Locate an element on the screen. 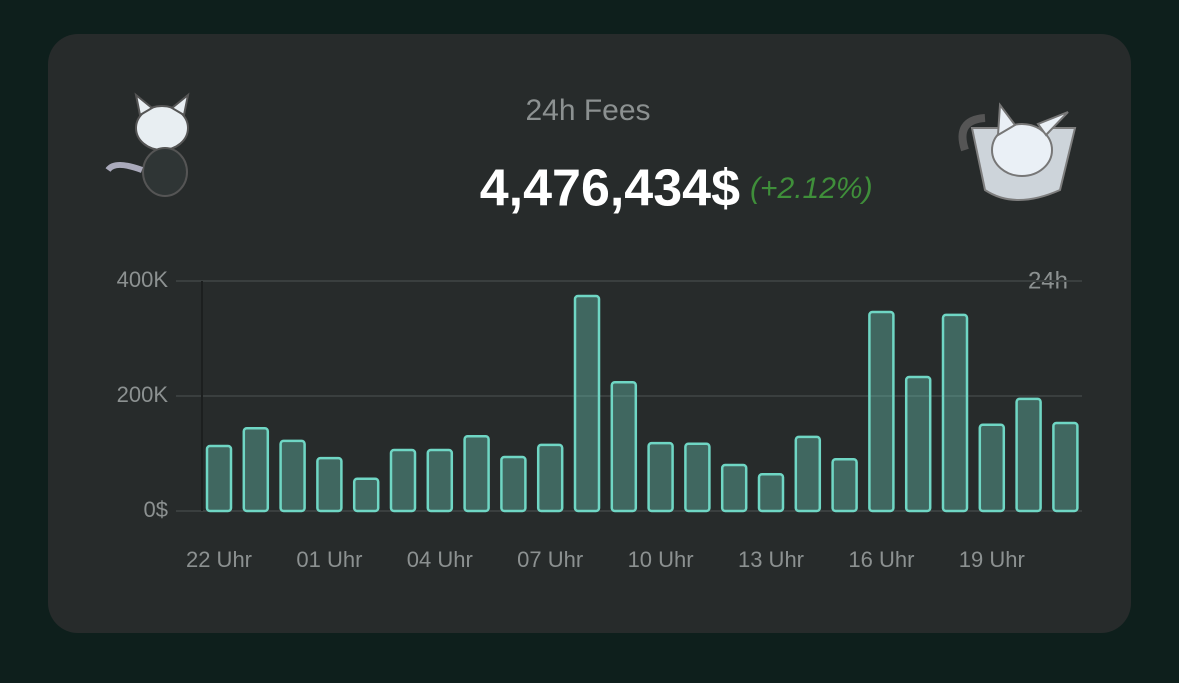 The height and width of the screenshot is (683, 1179). x-tick-label: 13 Uhr is located at coordinates (771, 559).